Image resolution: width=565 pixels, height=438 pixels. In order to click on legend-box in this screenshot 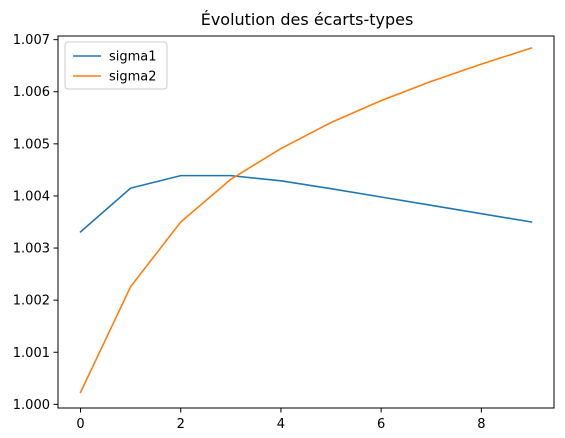, I will do `click(116, 65)`.